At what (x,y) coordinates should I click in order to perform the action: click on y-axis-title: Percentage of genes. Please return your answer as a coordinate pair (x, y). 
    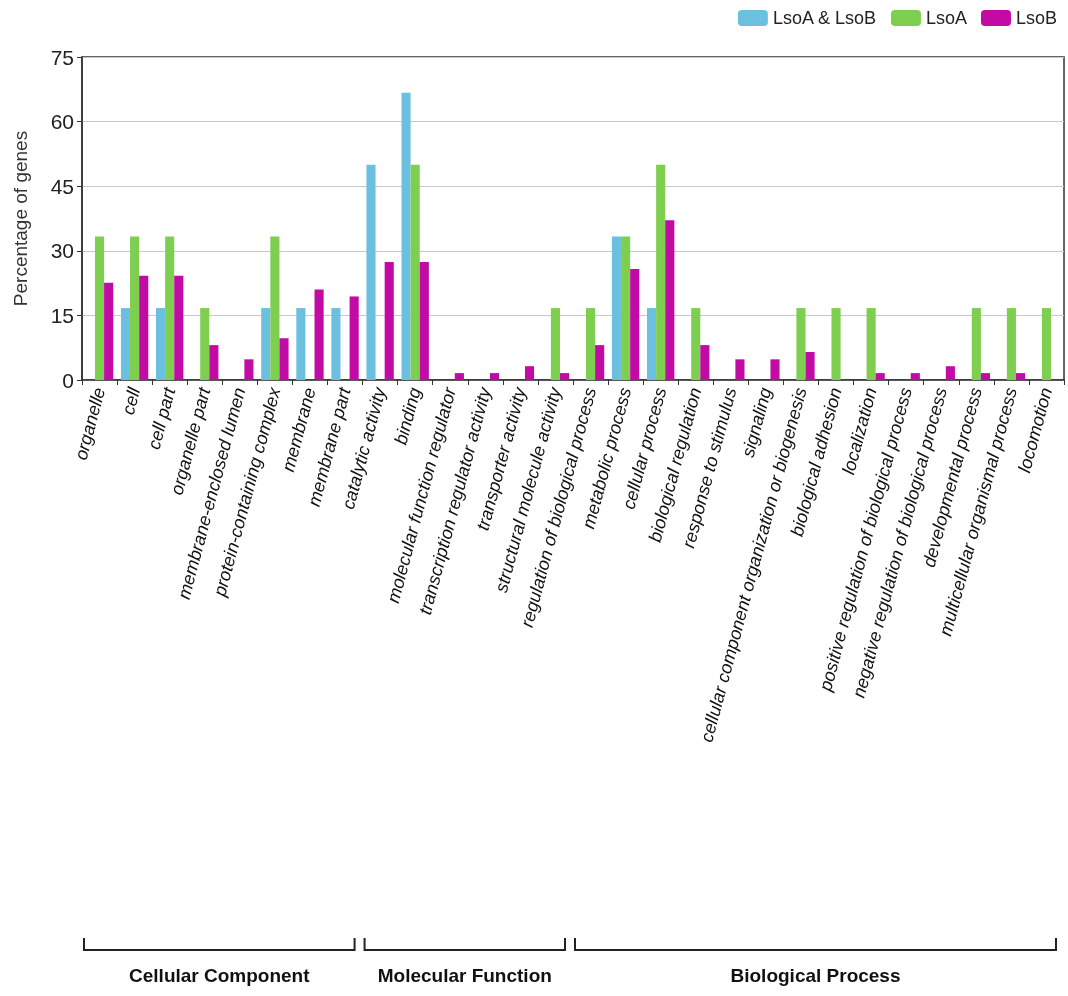
    Looking at the image, I should click on (20, 218).